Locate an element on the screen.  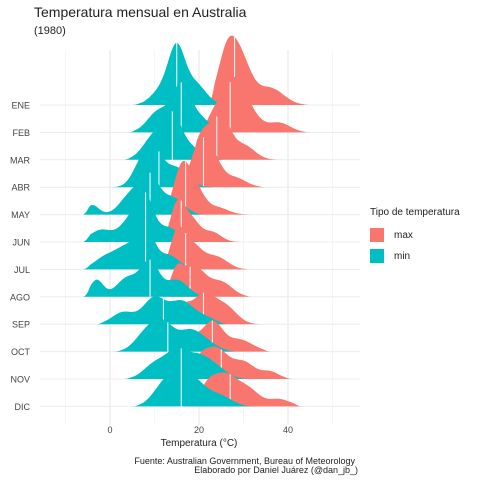
y-tick-label: MAR is located at coordinates (20, 160).